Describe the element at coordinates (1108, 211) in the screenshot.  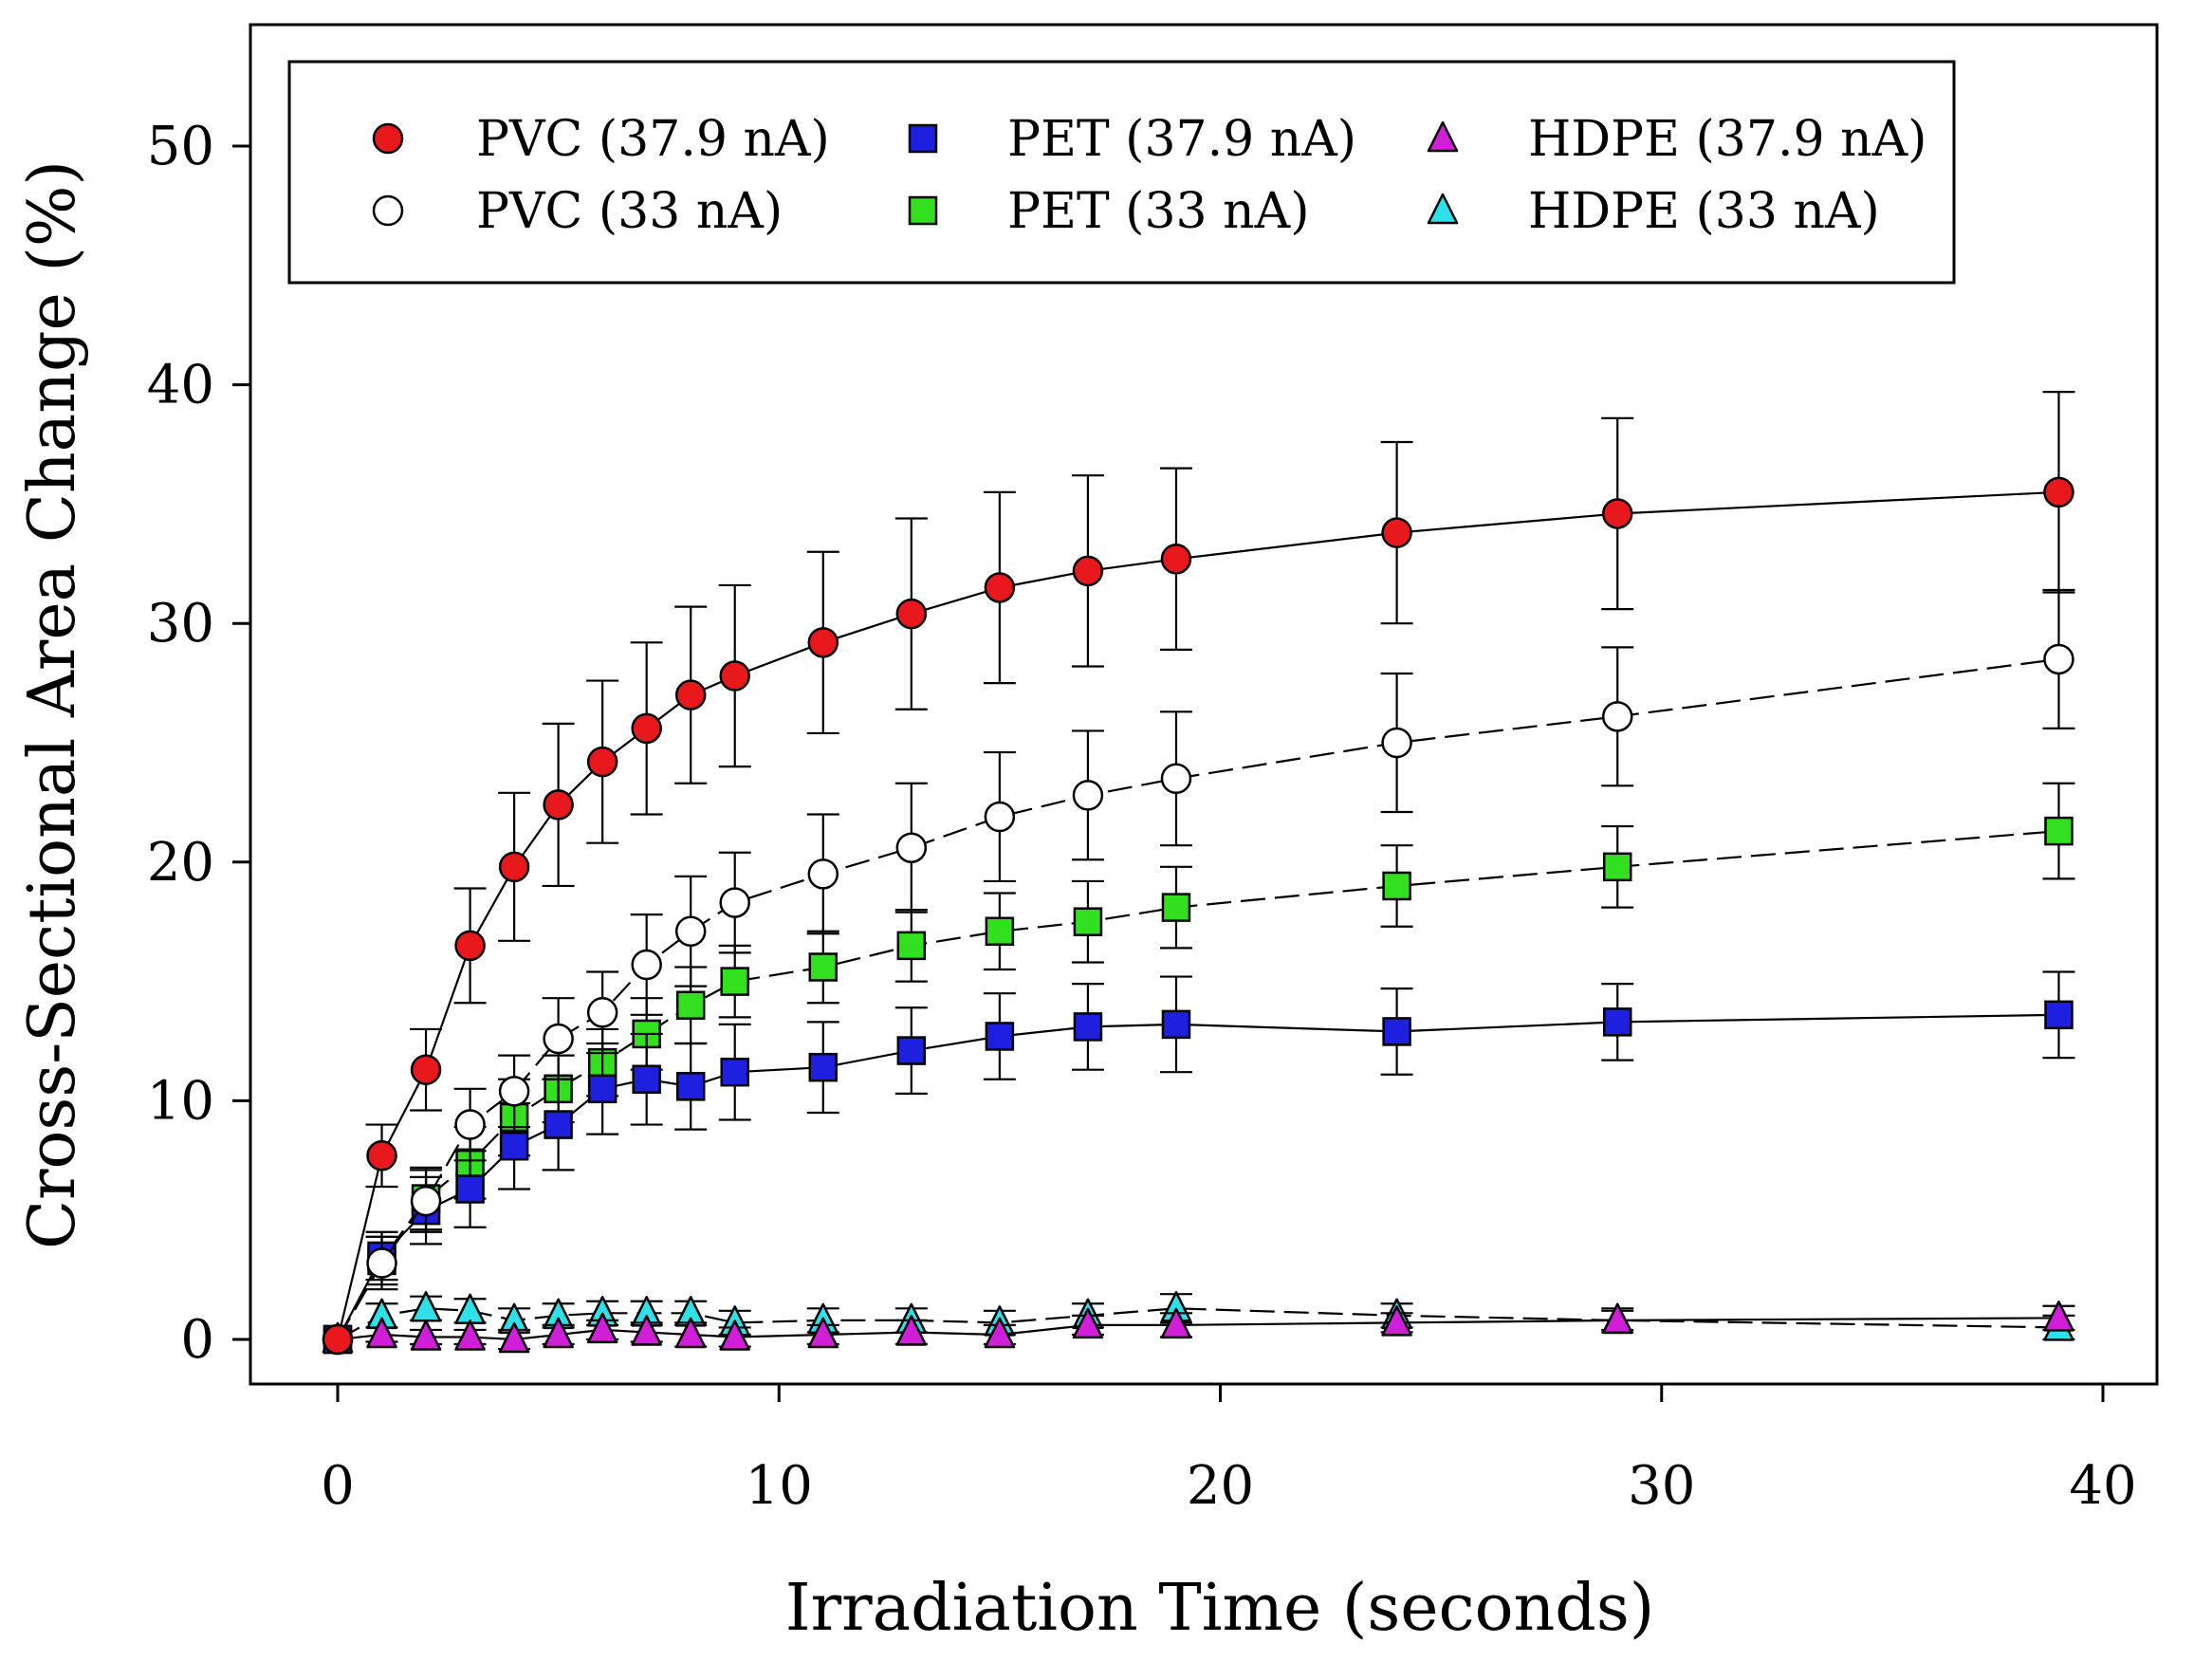
I see `legend-item-3: PET (33 nA)` at that location.